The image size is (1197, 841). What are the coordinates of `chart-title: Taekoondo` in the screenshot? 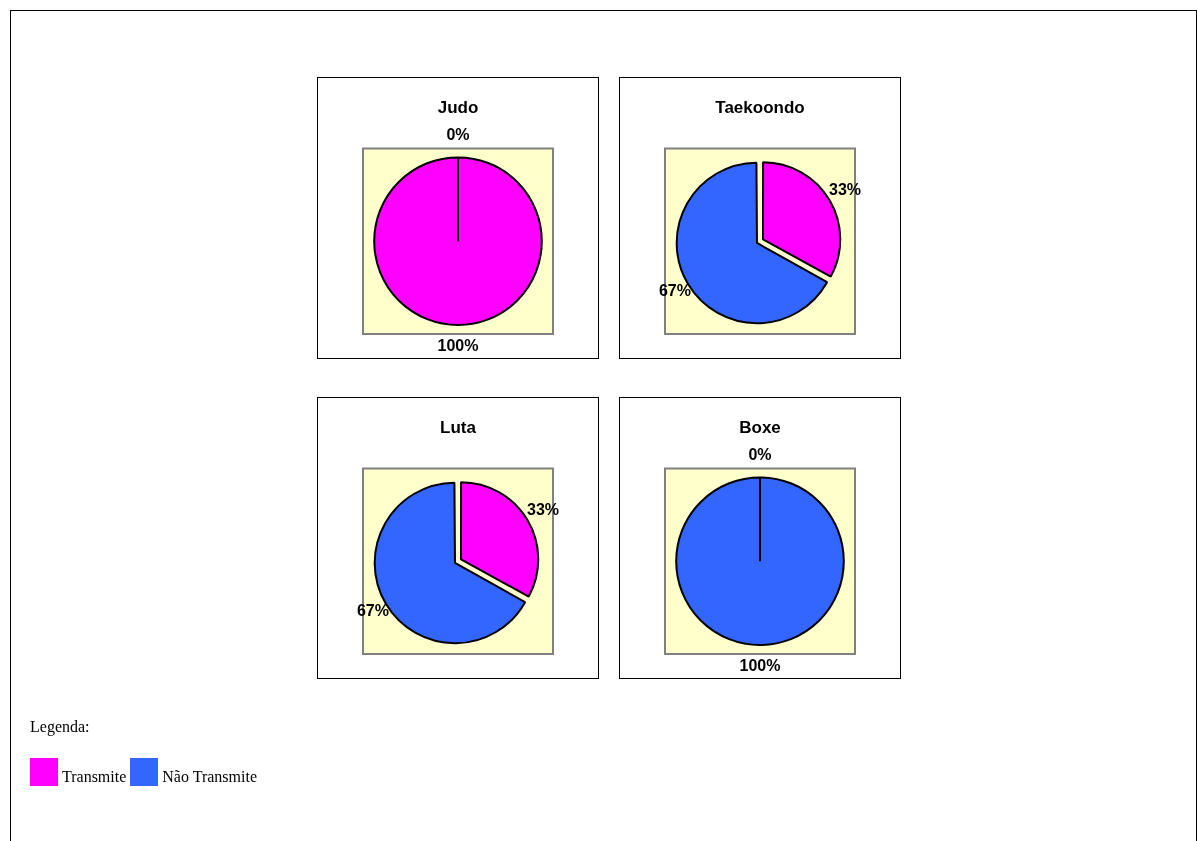 It's located at (760, 107).